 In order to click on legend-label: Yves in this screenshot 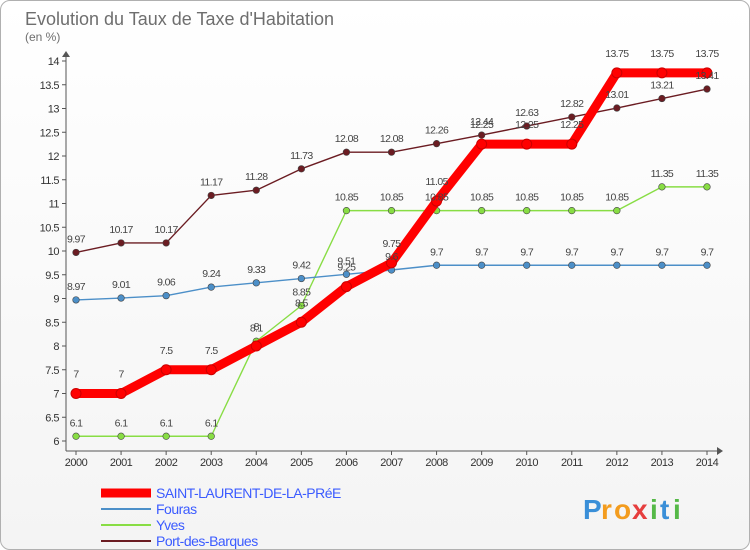, I will do `click(170, 525)`.